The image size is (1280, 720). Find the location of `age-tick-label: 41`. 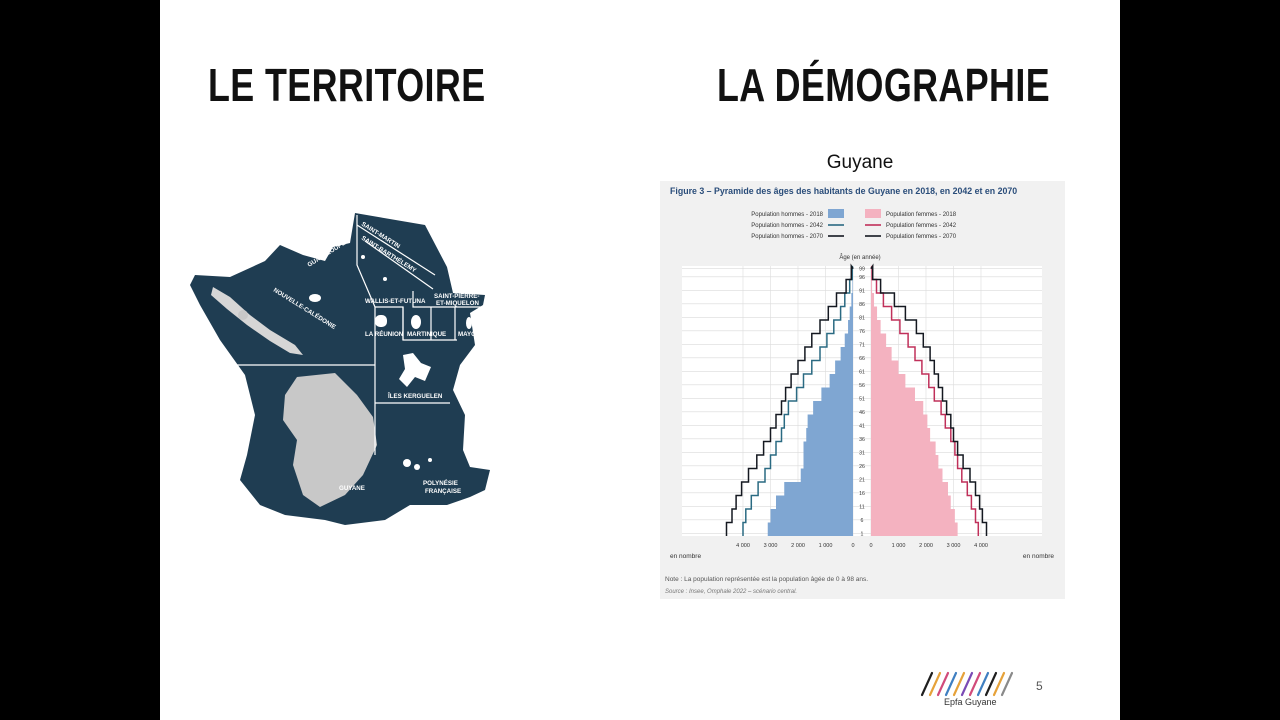

age-tick-label: 41 is located at coordinates (862, 426).